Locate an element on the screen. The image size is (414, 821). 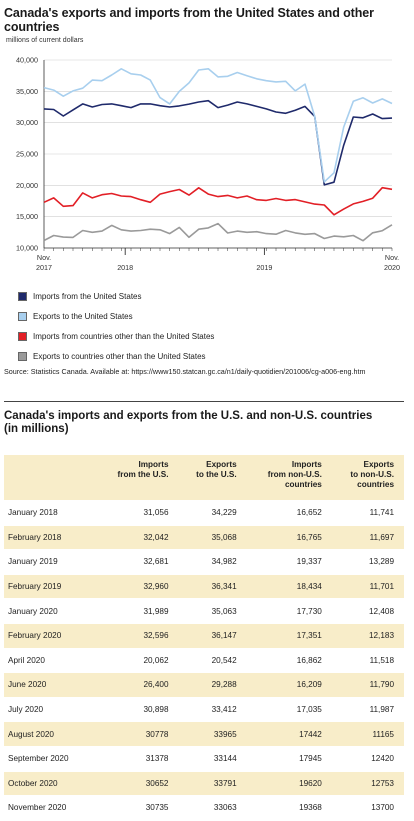
table-cell-value: 31,989 is located at coordinates (138, 611).